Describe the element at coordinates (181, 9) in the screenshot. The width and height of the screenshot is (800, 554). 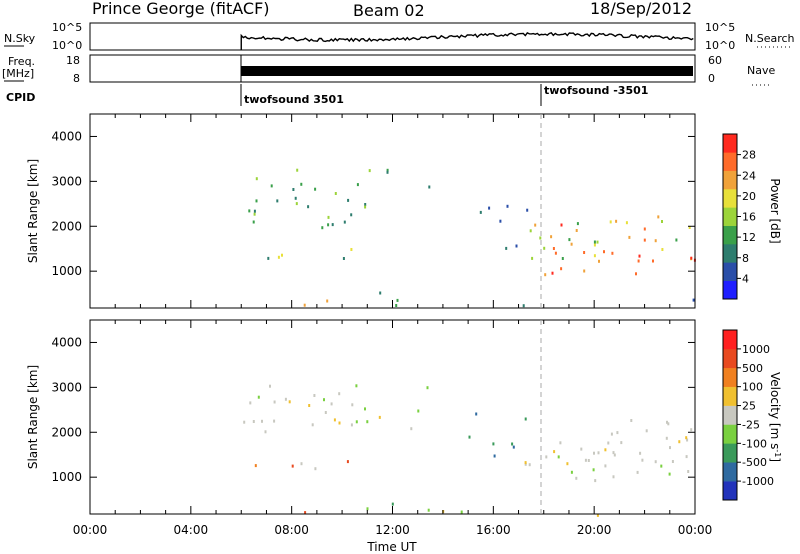
I see `station-title: Prince George (fitACF)` at that location.